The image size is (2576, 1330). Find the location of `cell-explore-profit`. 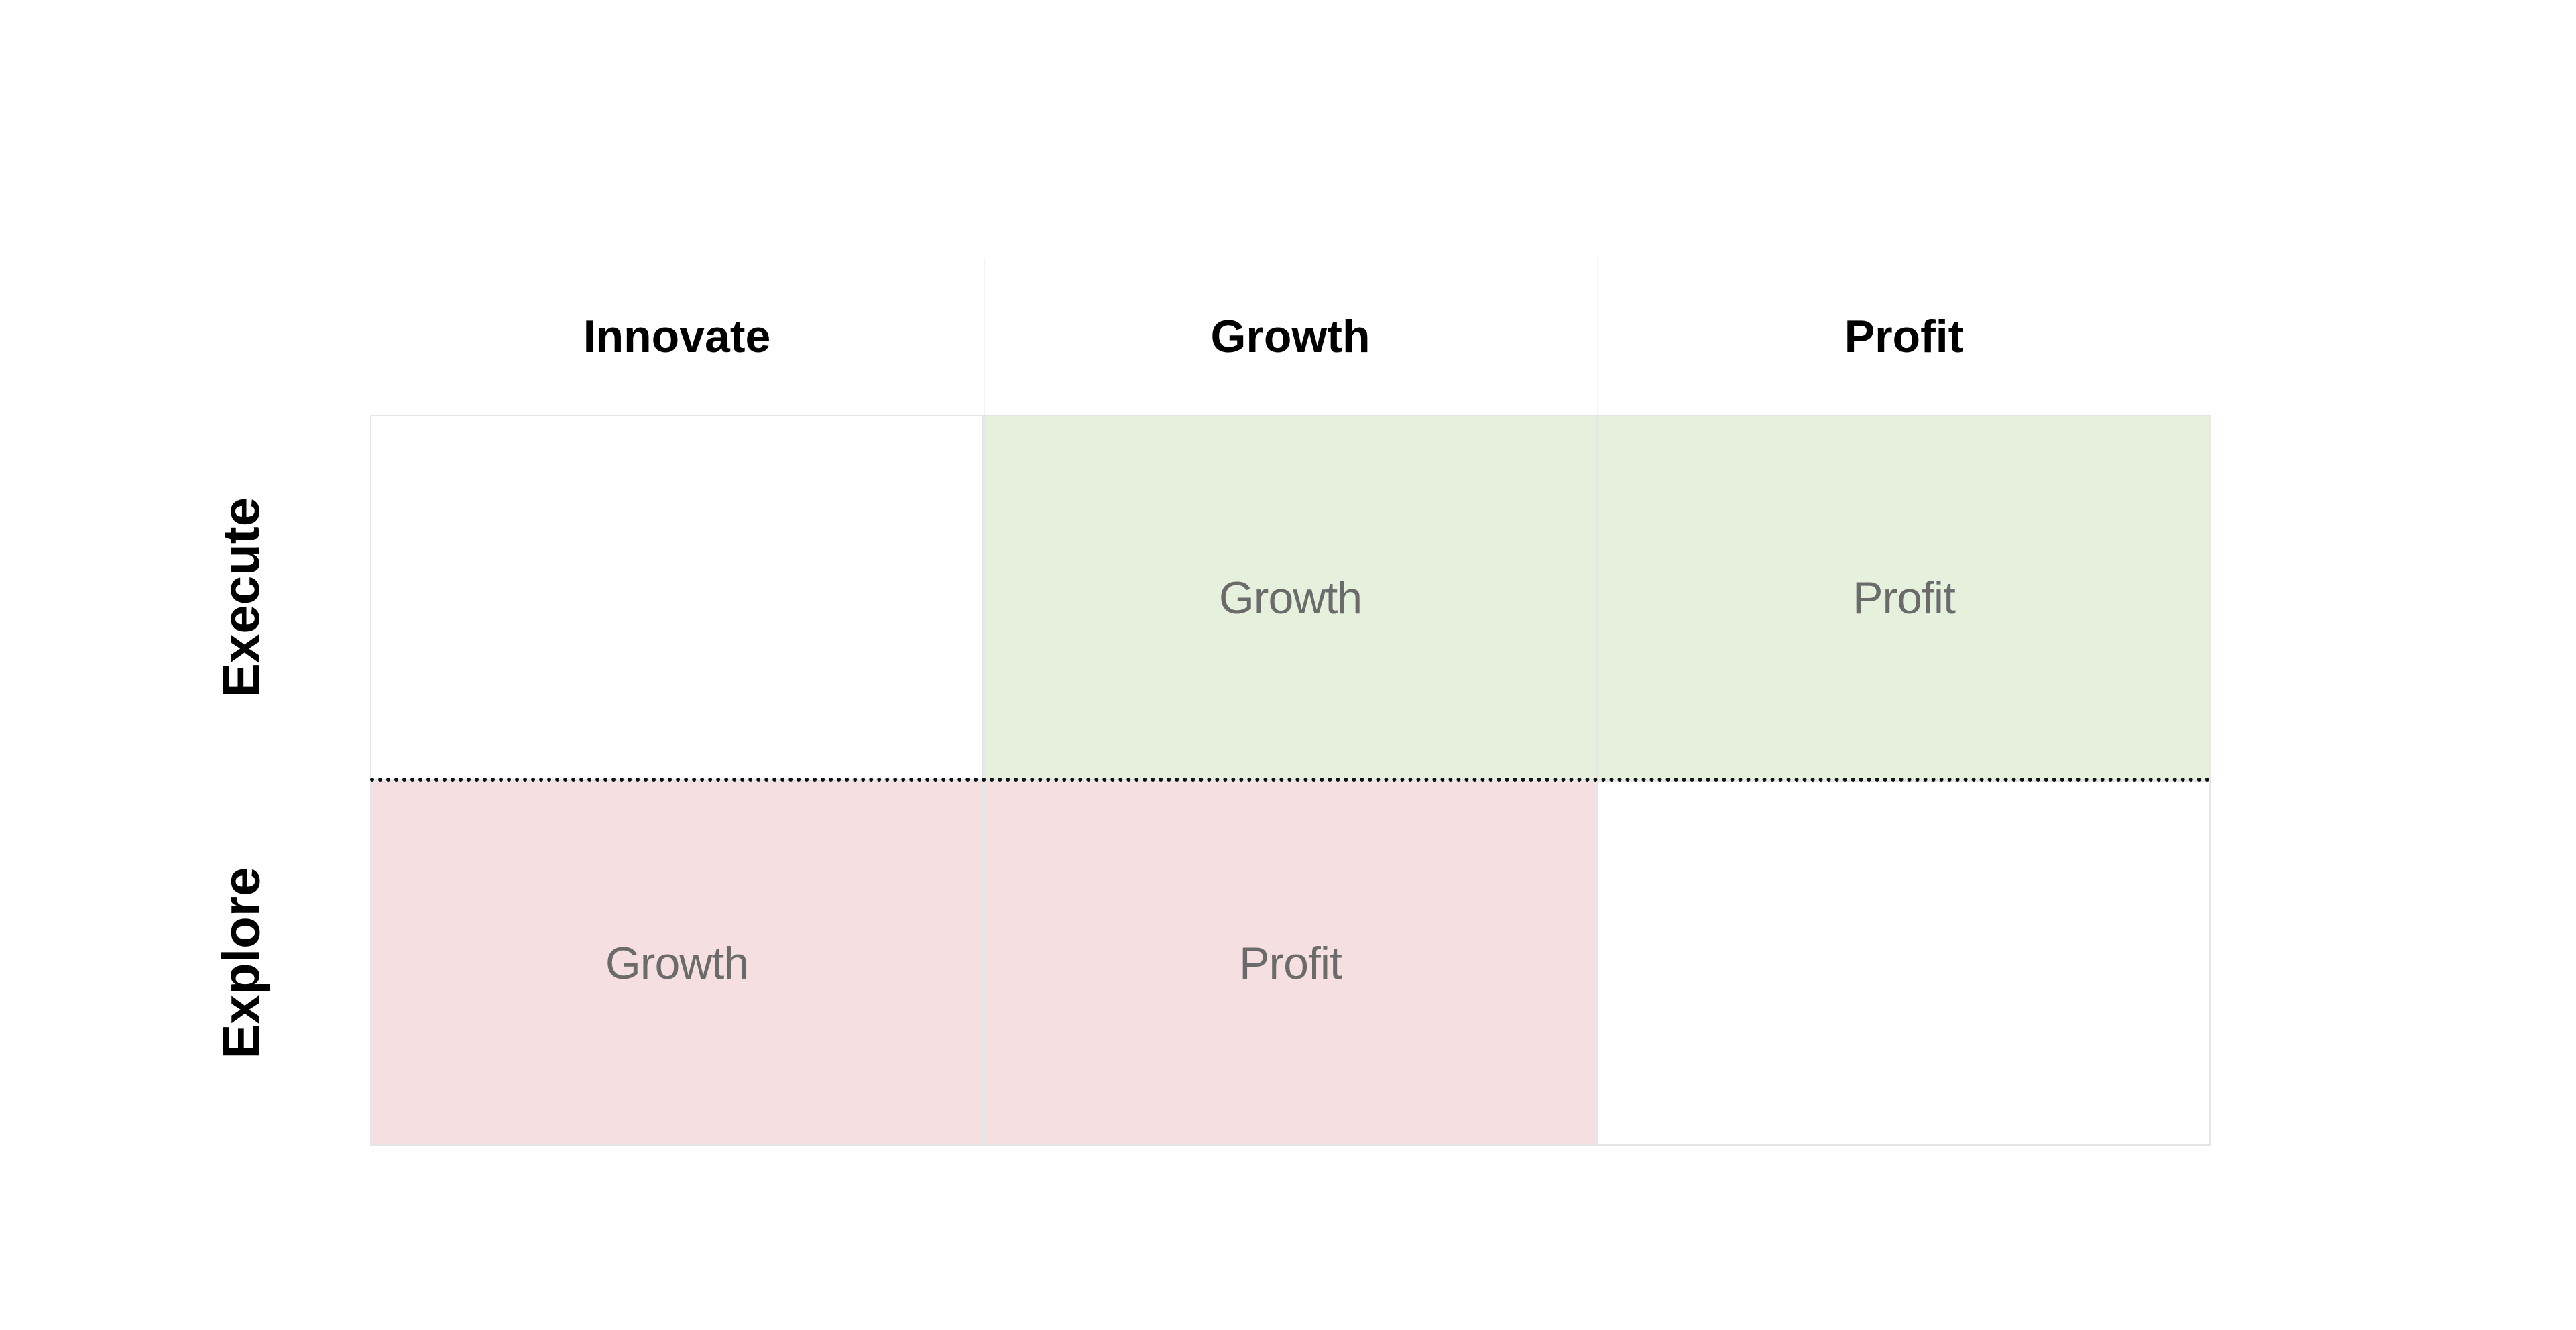

cell-explore-profit is located at coordinates (1904, 963).